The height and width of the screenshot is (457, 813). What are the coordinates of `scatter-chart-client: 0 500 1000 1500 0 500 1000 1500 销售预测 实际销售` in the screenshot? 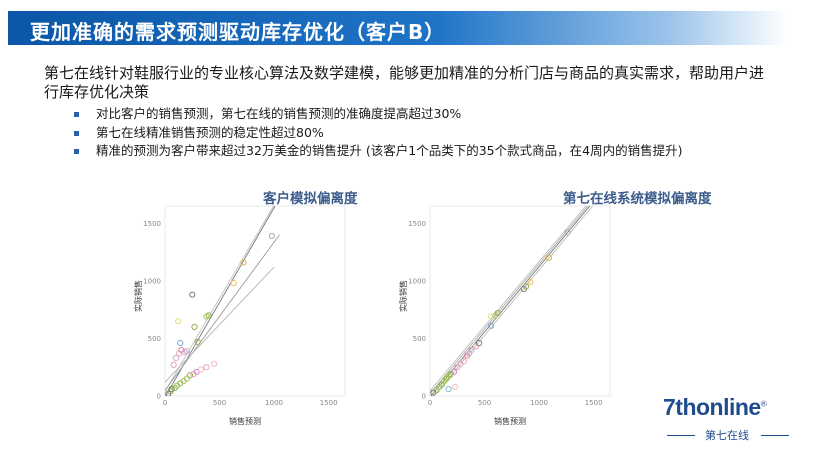 It's located at (239, 315).